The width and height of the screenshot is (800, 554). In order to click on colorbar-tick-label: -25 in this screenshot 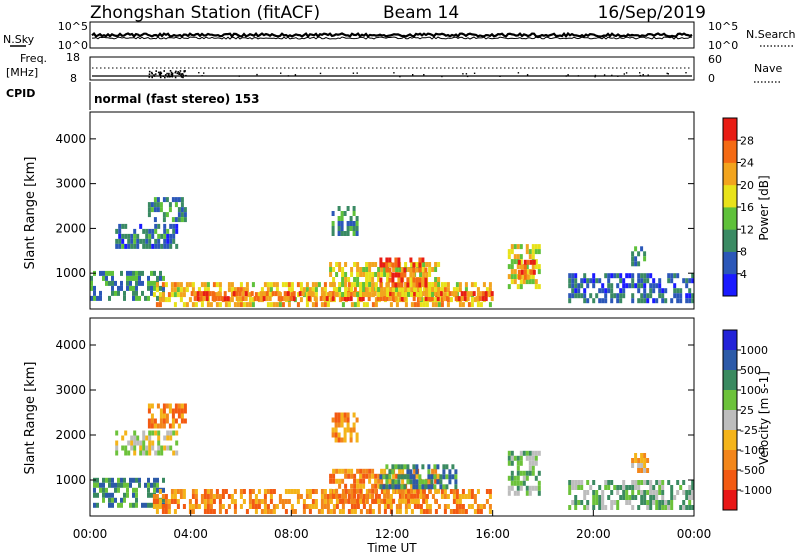, I will do `click(749, 430)`.